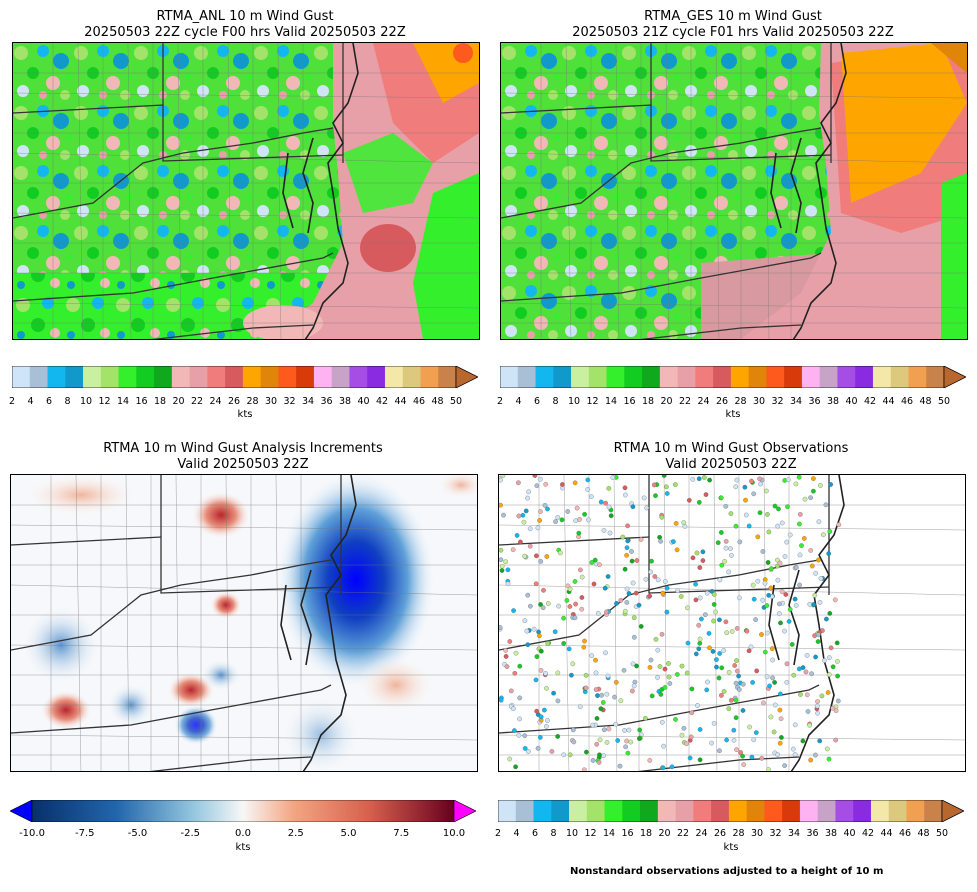 The image size is (977, 892). Describe the element at coordinates (812, 833) in the screenshot. I see `colorbar-tick-label: 36` at that location.